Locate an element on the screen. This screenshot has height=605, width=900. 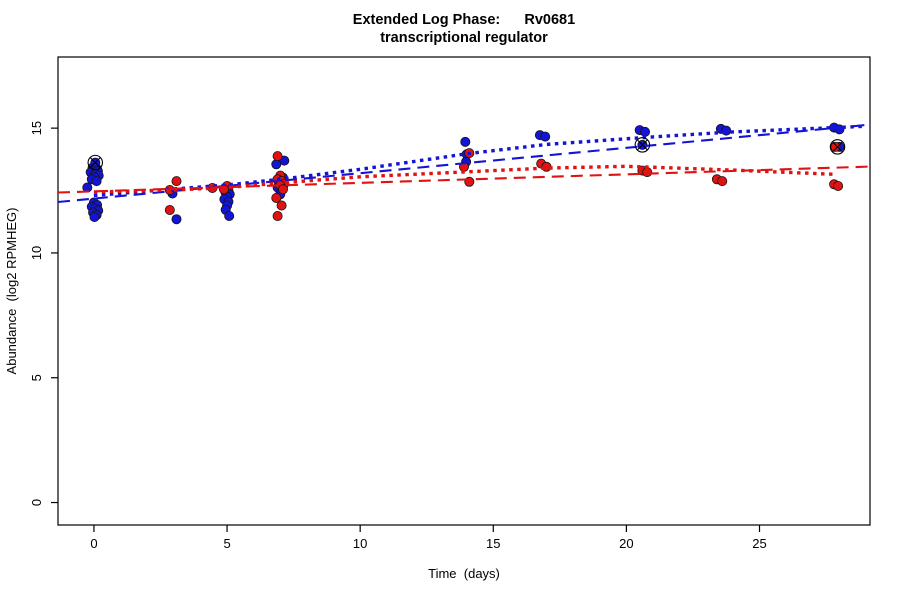
y-axis-tick-label: 15 is located at coordinates (36, 128).